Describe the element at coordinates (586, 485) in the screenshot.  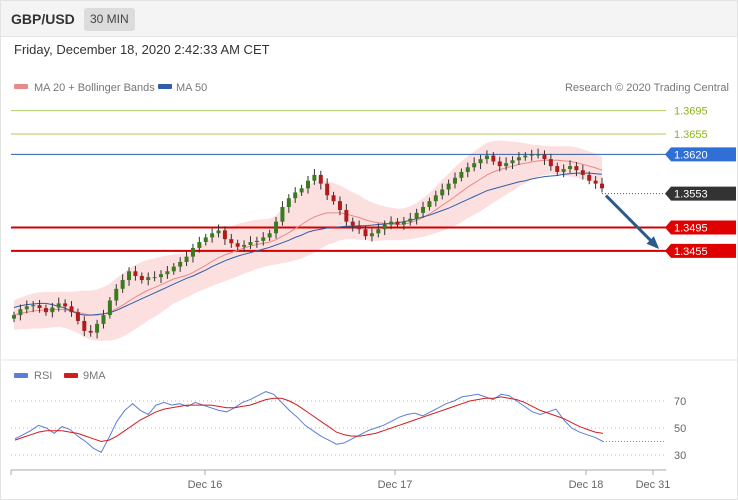
I see `time-tick-label: Dec 18` at that location.